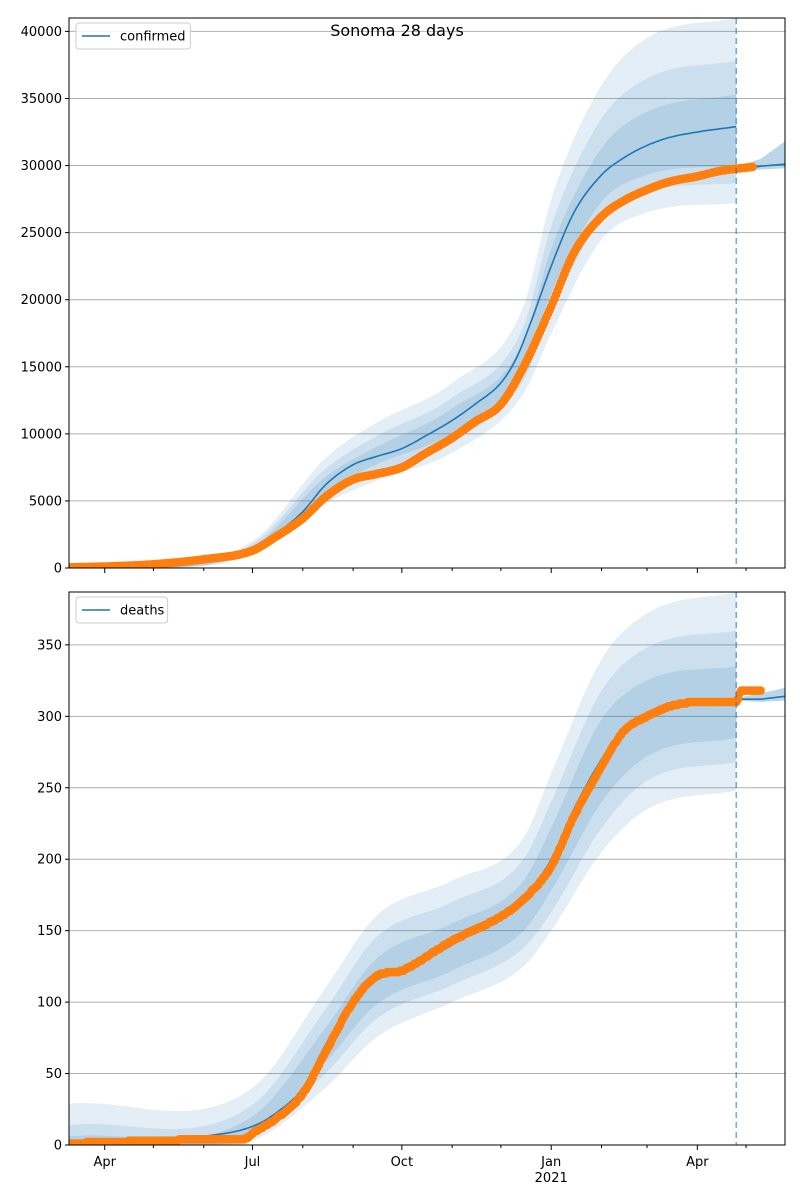 This screenshot has width=800, height=1200. What do you see at coordinates (41, 233) in the screenshot?
I see `y-tick-label: 25000` at bounding box center [41, 233].